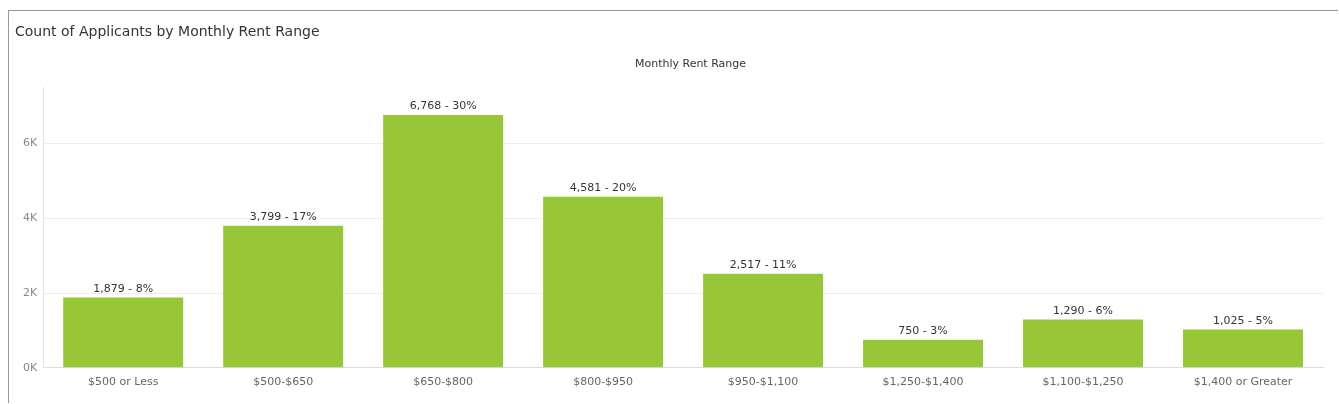 The width and height of the screenshot is (1339, 404). What do you see at coordinates (30, 292) in the screenshot?
I see `y-tick-label: 2K` at bounding box center [30, 292].